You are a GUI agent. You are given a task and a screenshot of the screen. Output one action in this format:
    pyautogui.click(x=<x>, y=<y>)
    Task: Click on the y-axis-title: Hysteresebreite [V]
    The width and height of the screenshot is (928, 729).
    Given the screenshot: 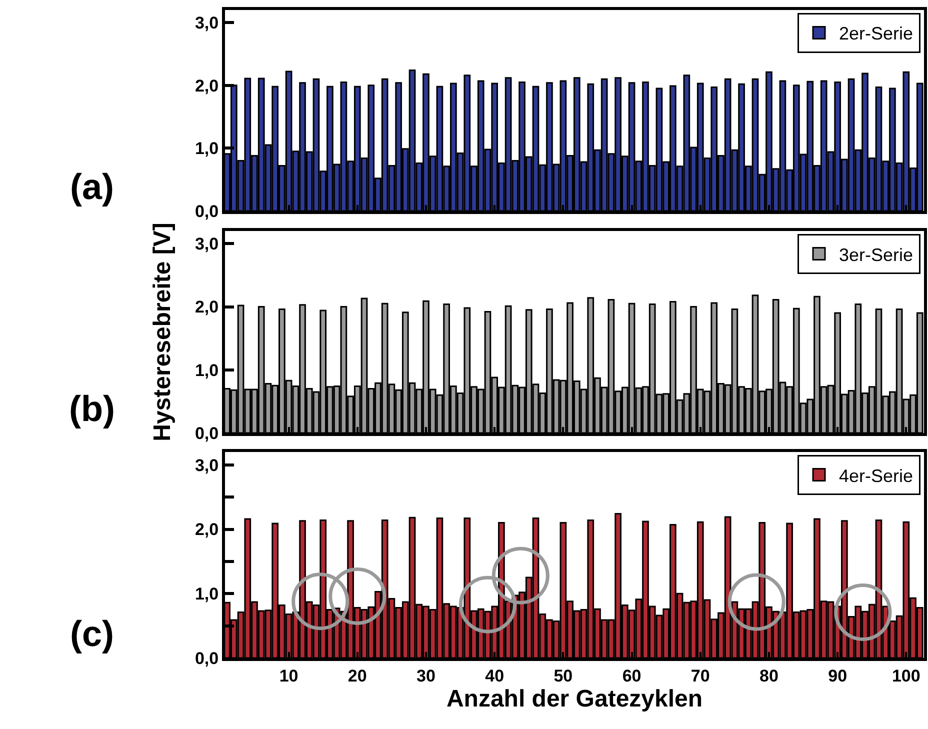 What is the action you would take?
    pyautogui.click(x=162, y=332)
    